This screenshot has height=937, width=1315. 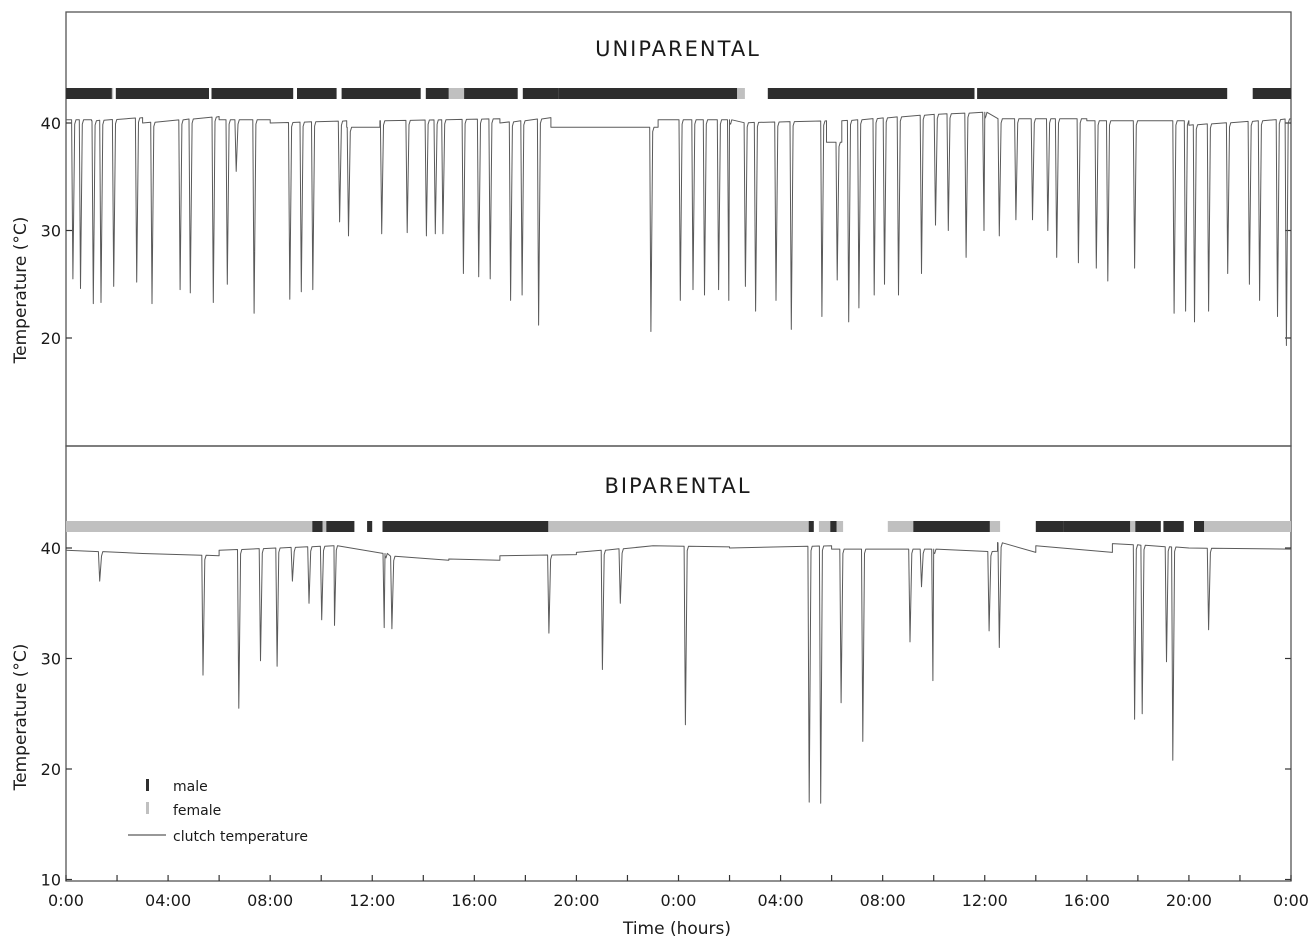 I want to click on uniparental-ytick-label-40: 40, so click(x=51, y=123).